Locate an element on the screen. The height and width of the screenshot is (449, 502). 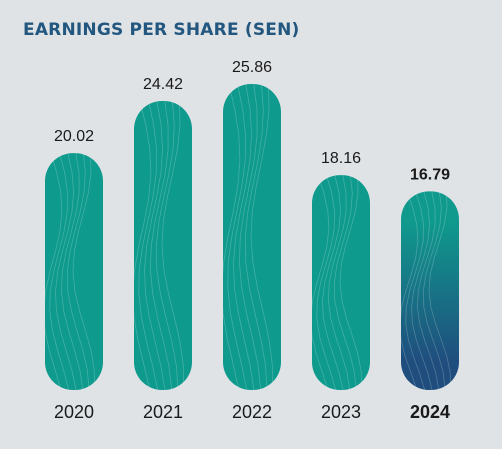
bar-rect-2024 is located at coordinates (430, 290).